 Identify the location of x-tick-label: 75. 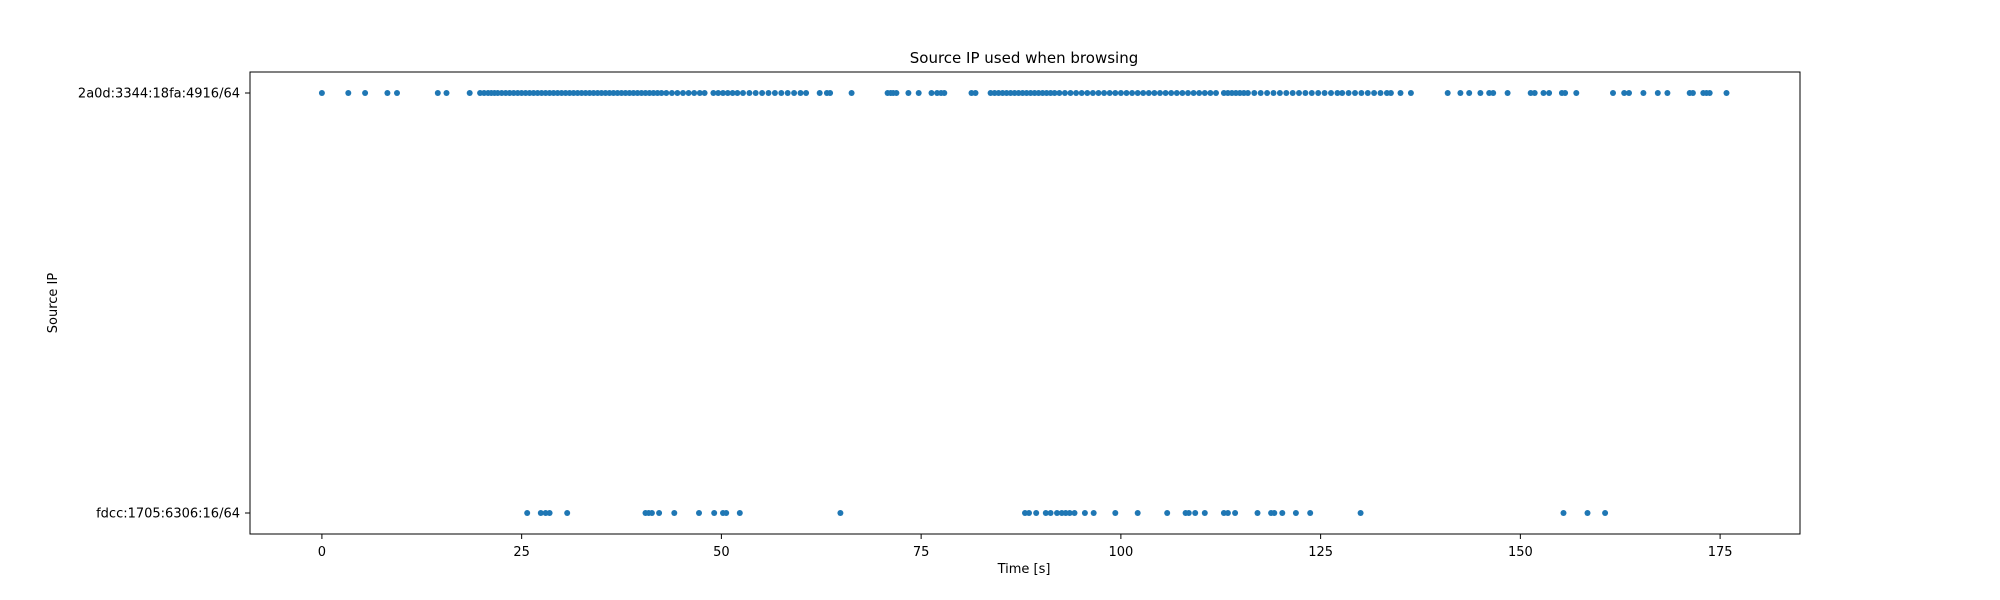
(921, 552).